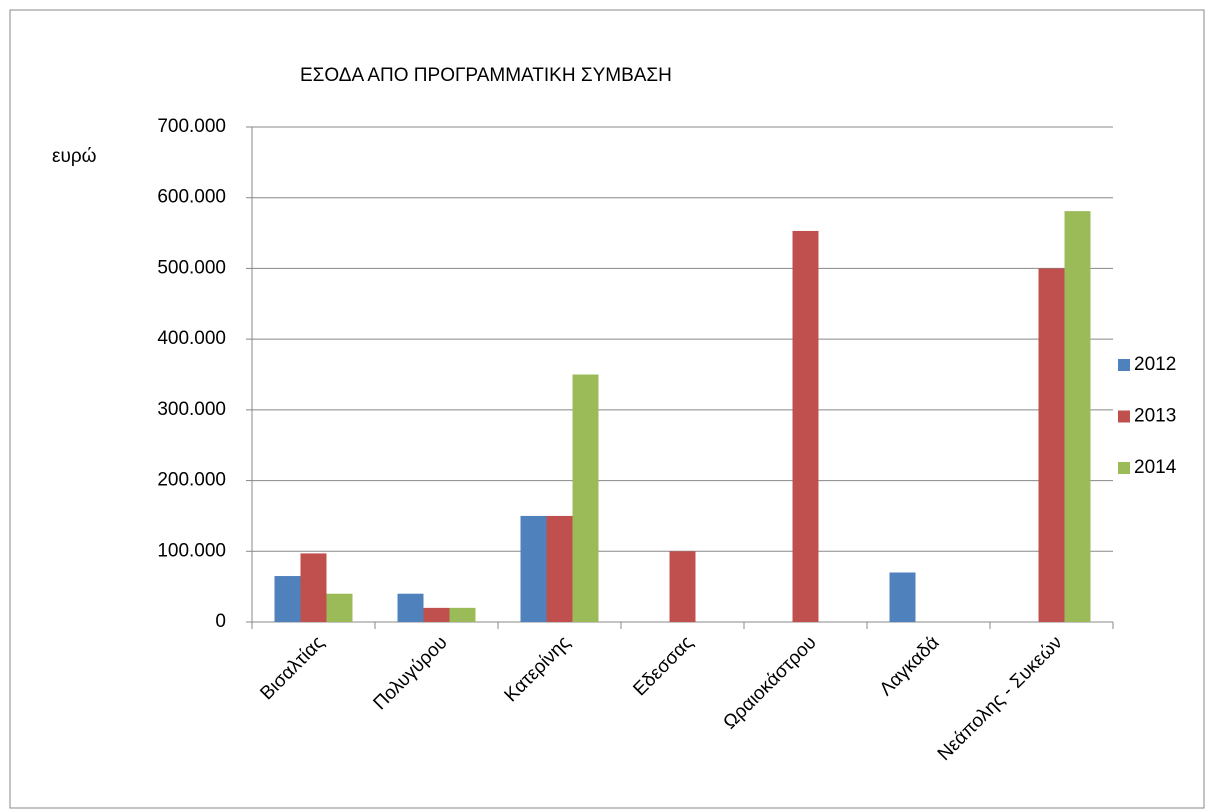 The height and width of the screenshot is (811, 1207). Describe the element at coordinates (1155, 416) in the screenshot. I see `legend-label: 2013` at that location.